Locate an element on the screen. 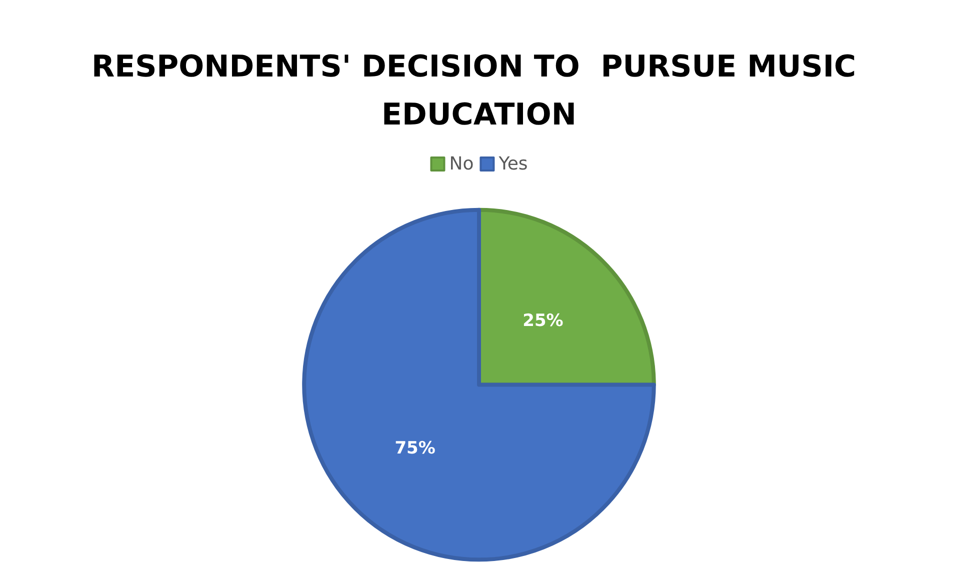 The width and height of the screenshot is (958, 583). data-label: 75% is located at coordinates (415, 448).